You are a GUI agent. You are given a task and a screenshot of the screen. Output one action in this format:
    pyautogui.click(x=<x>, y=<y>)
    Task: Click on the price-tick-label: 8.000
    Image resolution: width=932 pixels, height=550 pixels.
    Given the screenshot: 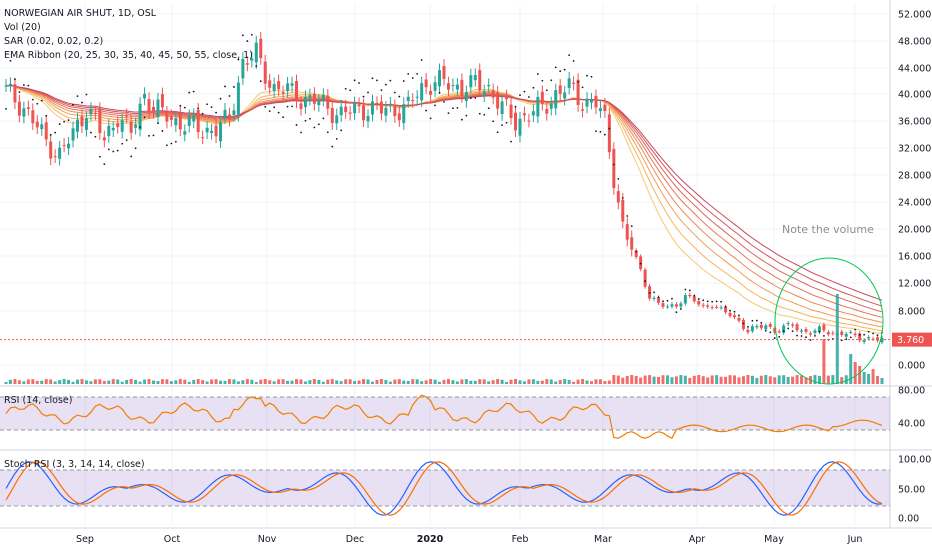 What is the action you would take?
    pyautogui.click(x=911, y=312)
    